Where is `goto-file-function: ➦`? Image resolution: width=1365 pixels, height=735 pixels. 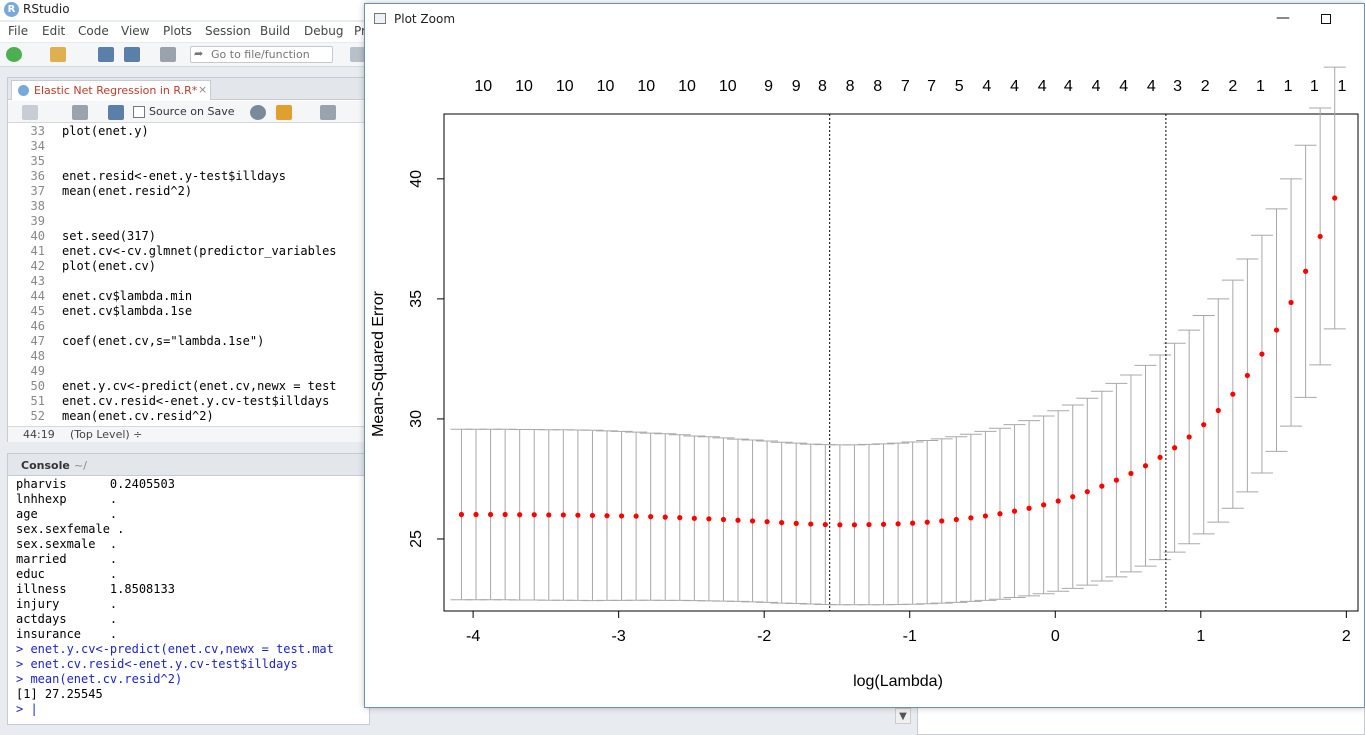
goto-file-function: ➦ is located at coordinates (261, 54).